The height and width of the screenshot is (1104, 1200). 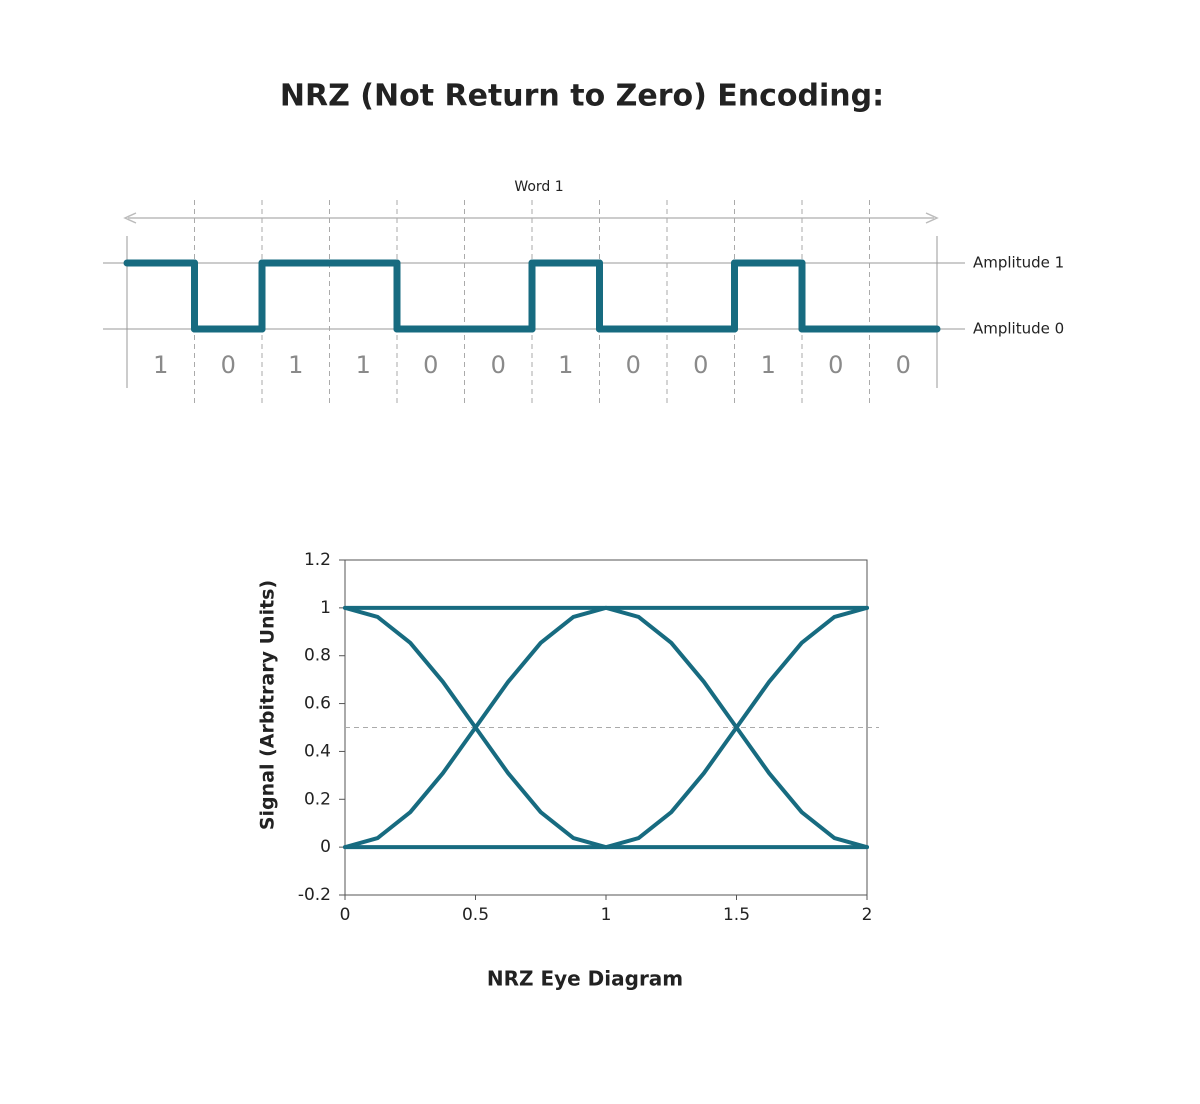 What do you see at coordinates (345, 915) in the screenshot?
I see `x-tick-label: 0` at bounding box center [345, 915].